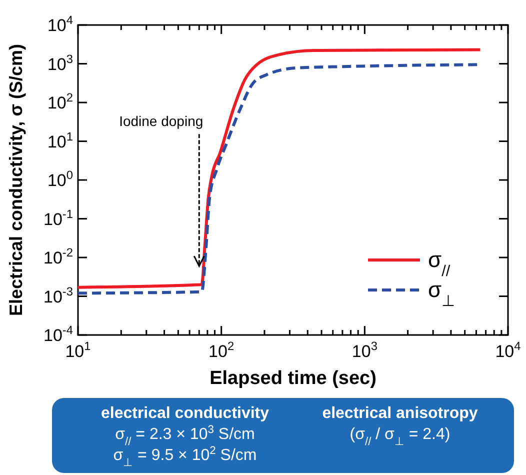 This screenshot has width=526, height=475. Describe the element at coordinates (400, 413) in the screenshot. I see `text: electrical anisotropy` at that location.